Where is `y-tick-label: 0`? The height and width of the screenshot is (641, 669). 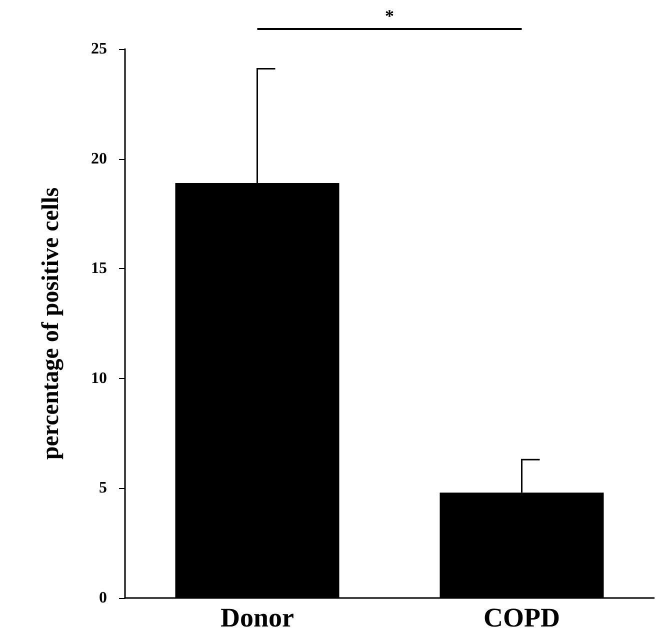 y-tick-label: 0 is located at coordinates (103, 598).